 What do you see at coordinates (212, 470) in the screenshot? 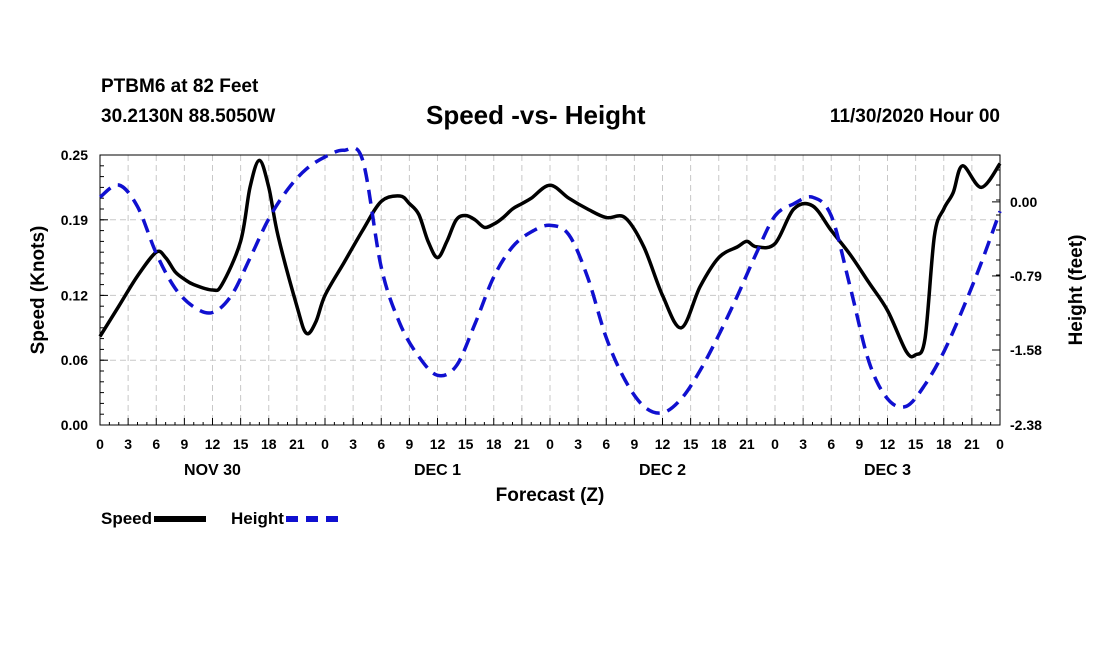
I see `date-label: NOV 30` at bounding box center [212, 470].